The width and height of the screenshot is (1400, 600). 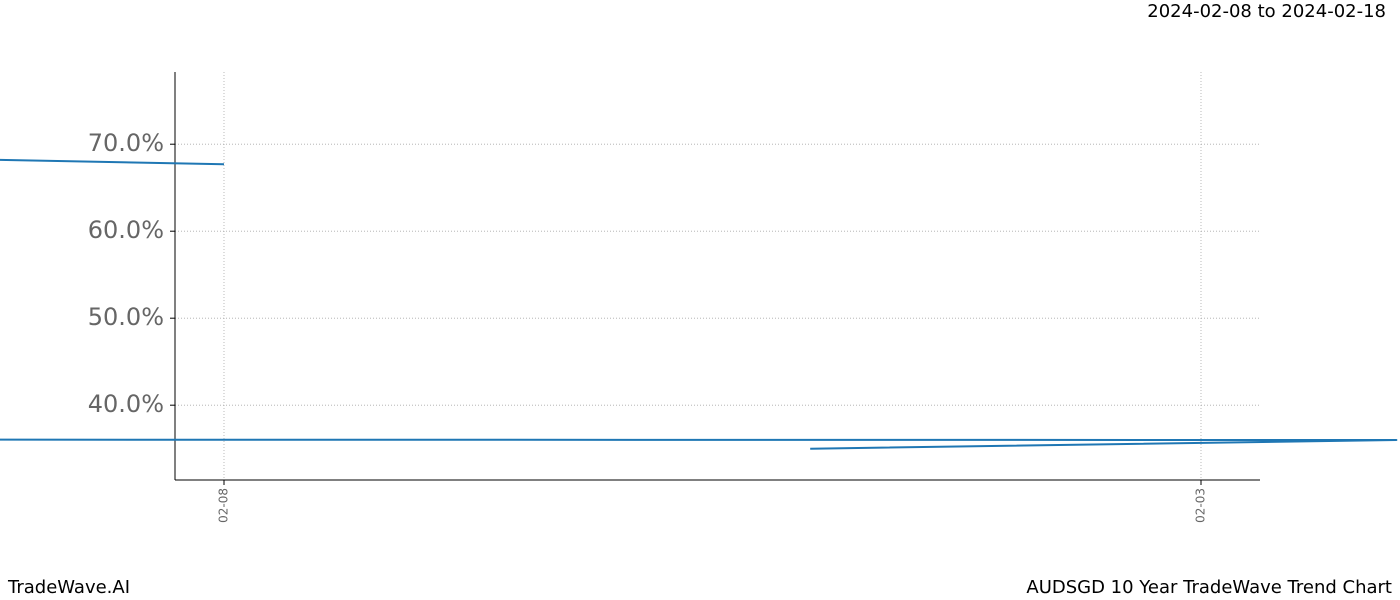 I want to click on x-tick-label: 02-03, so click(x=1201, y=505).